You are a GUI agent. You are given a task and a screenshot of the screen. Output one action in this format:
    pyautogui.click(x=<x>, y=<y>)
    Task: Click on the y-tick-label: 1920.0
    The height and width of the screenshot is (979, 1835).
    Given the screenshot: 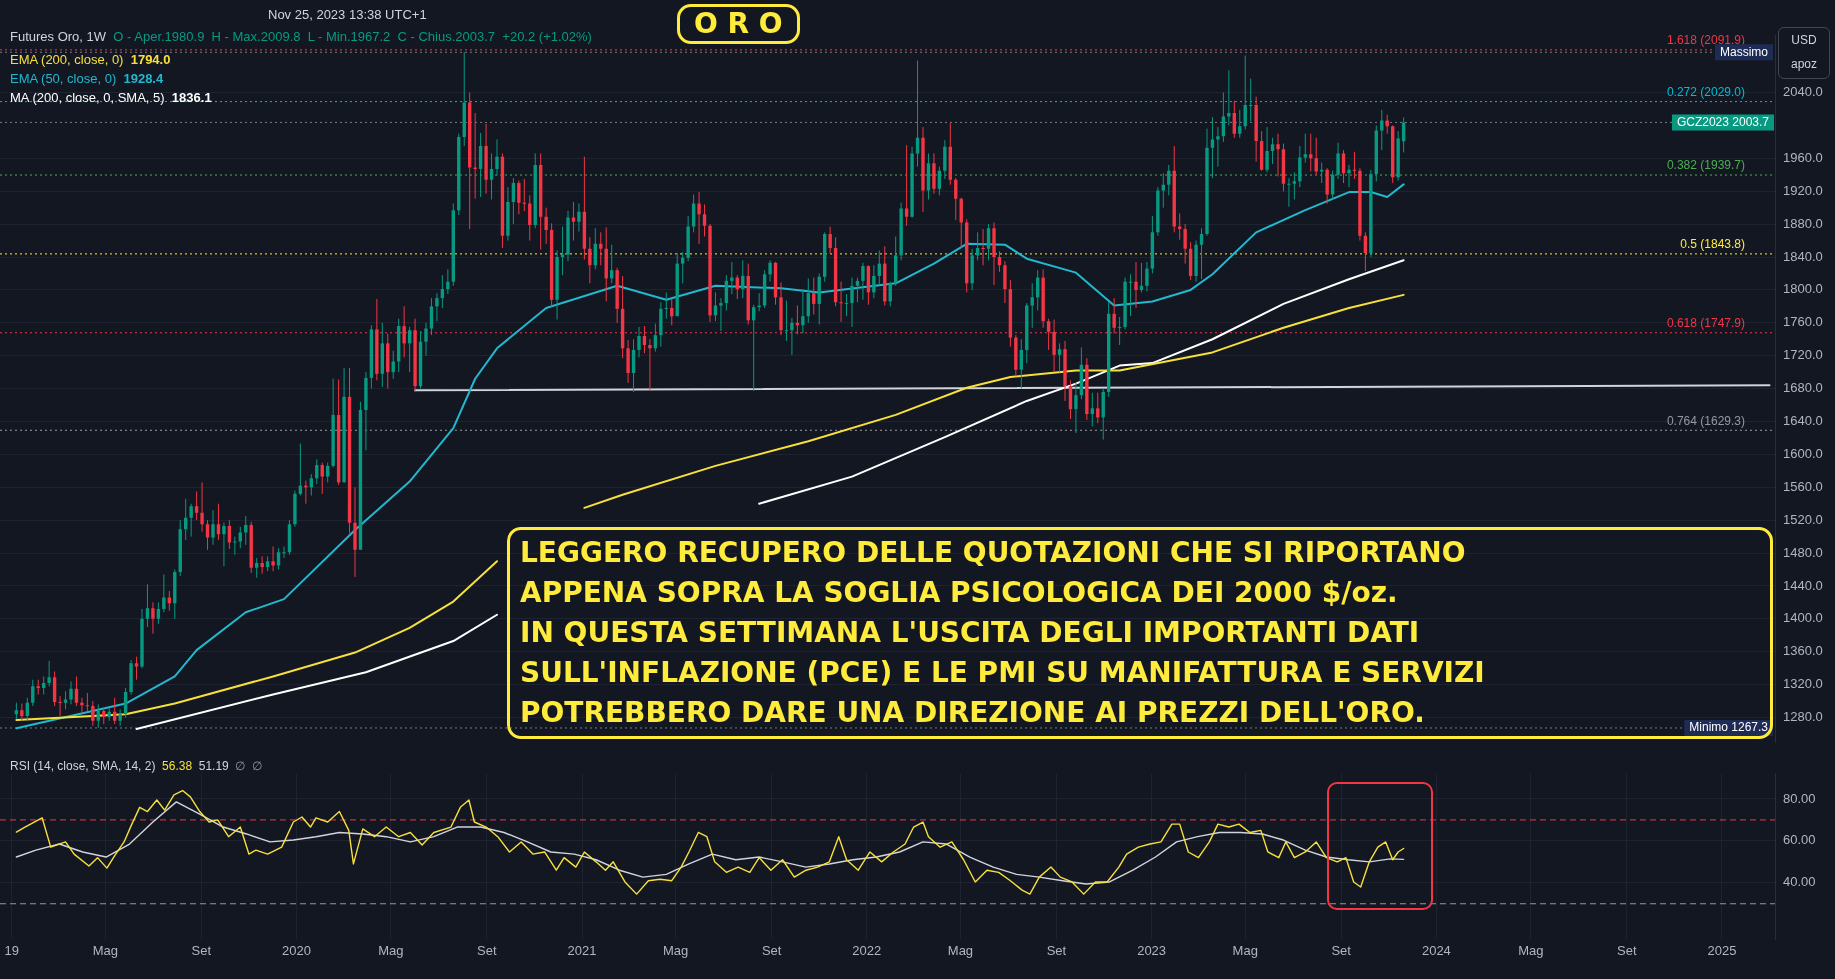 What is the action you would take?
    pyautogui.click(x=1803, y=190)
    